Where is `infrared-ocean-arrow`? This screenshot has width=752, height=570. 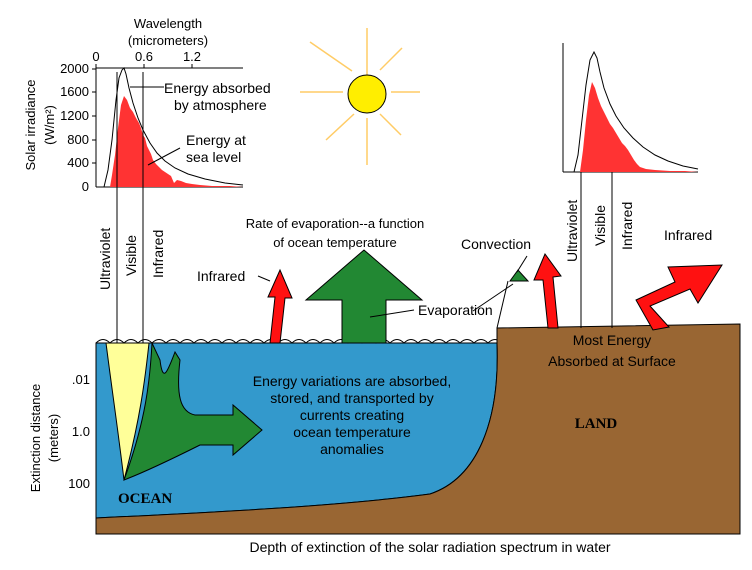 infrared-ocean-arrow is located at coordinates (280, 306).